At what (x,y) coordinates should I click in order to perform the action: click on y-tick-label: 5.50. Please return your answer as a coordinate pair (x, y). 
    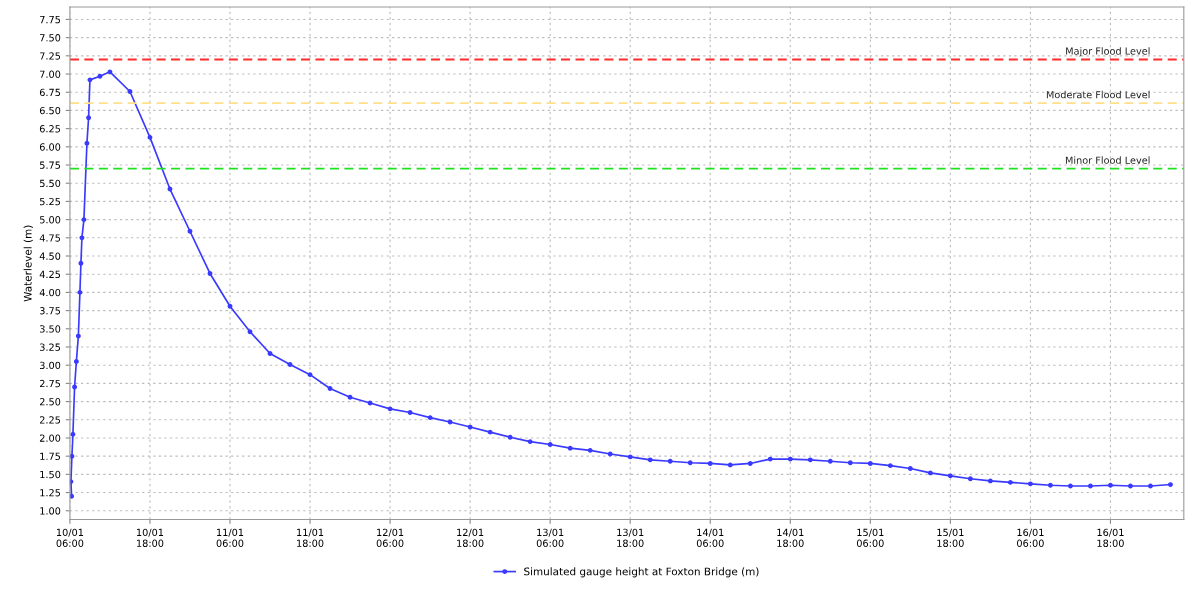
    Looking at the image, I should click on (50, 183).